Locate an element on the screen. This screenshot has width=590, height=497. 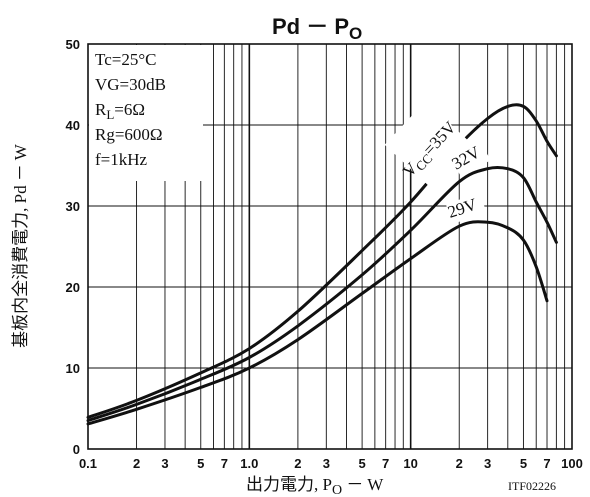
label-bg-29v is located at coordinates (466, 208).